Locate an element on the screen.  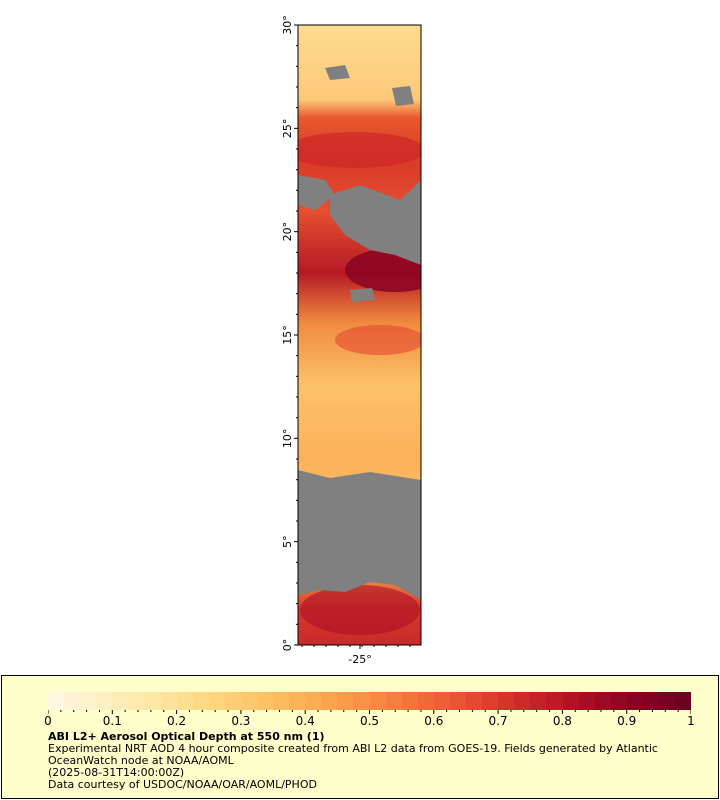
colorbar-label: 0.3 is located at coordinates (241, 721).